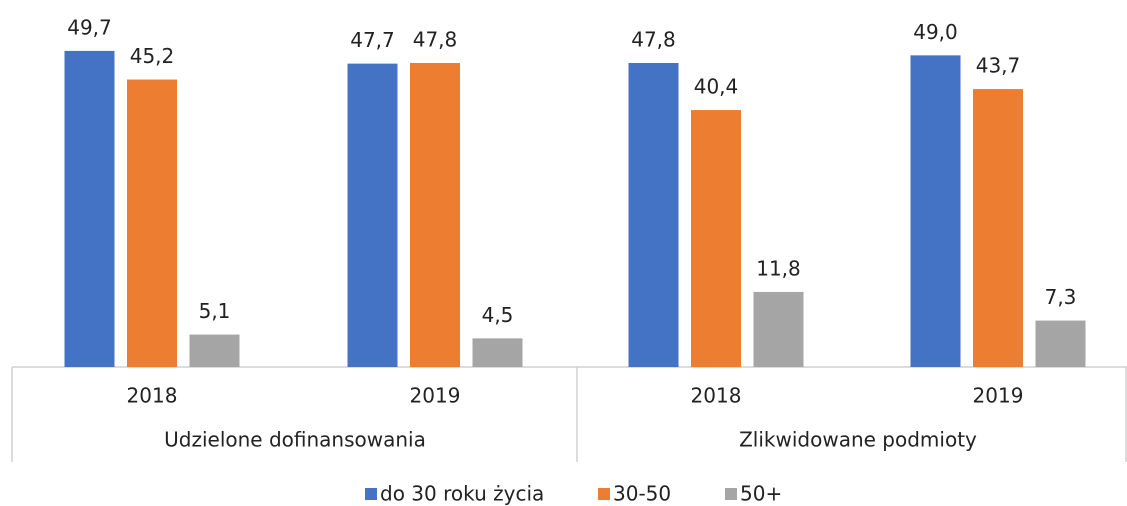 The image size is (1127, 506). What do you see at coordinates (998, 66) in the screenshot?
I see `data-label: 43,7` at bounding box center [998, 66].